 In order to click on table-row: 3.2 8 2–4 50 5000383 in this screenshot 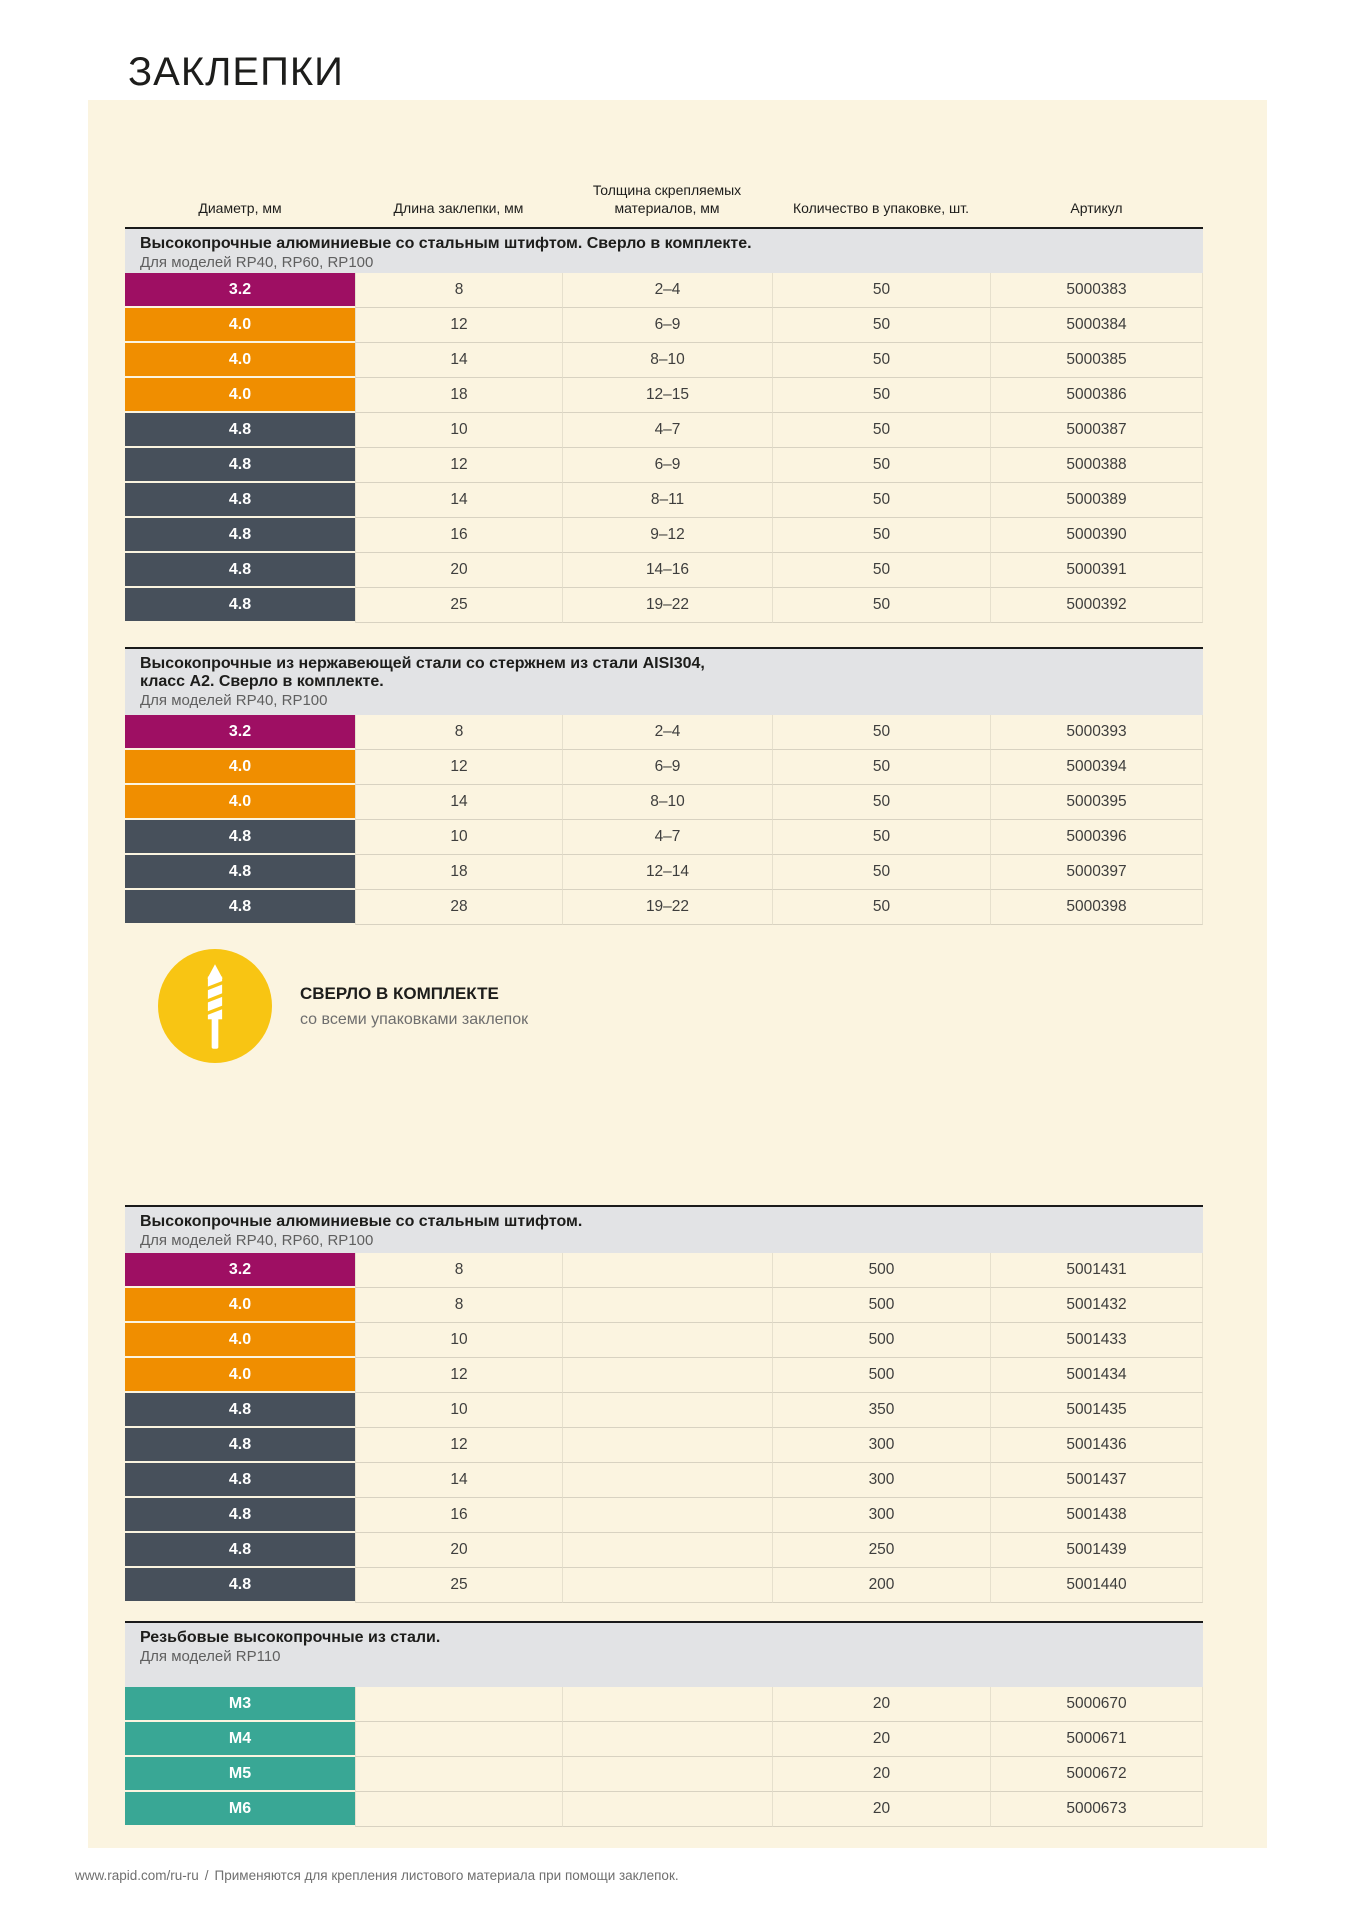, I will do `click(664, 290)`.